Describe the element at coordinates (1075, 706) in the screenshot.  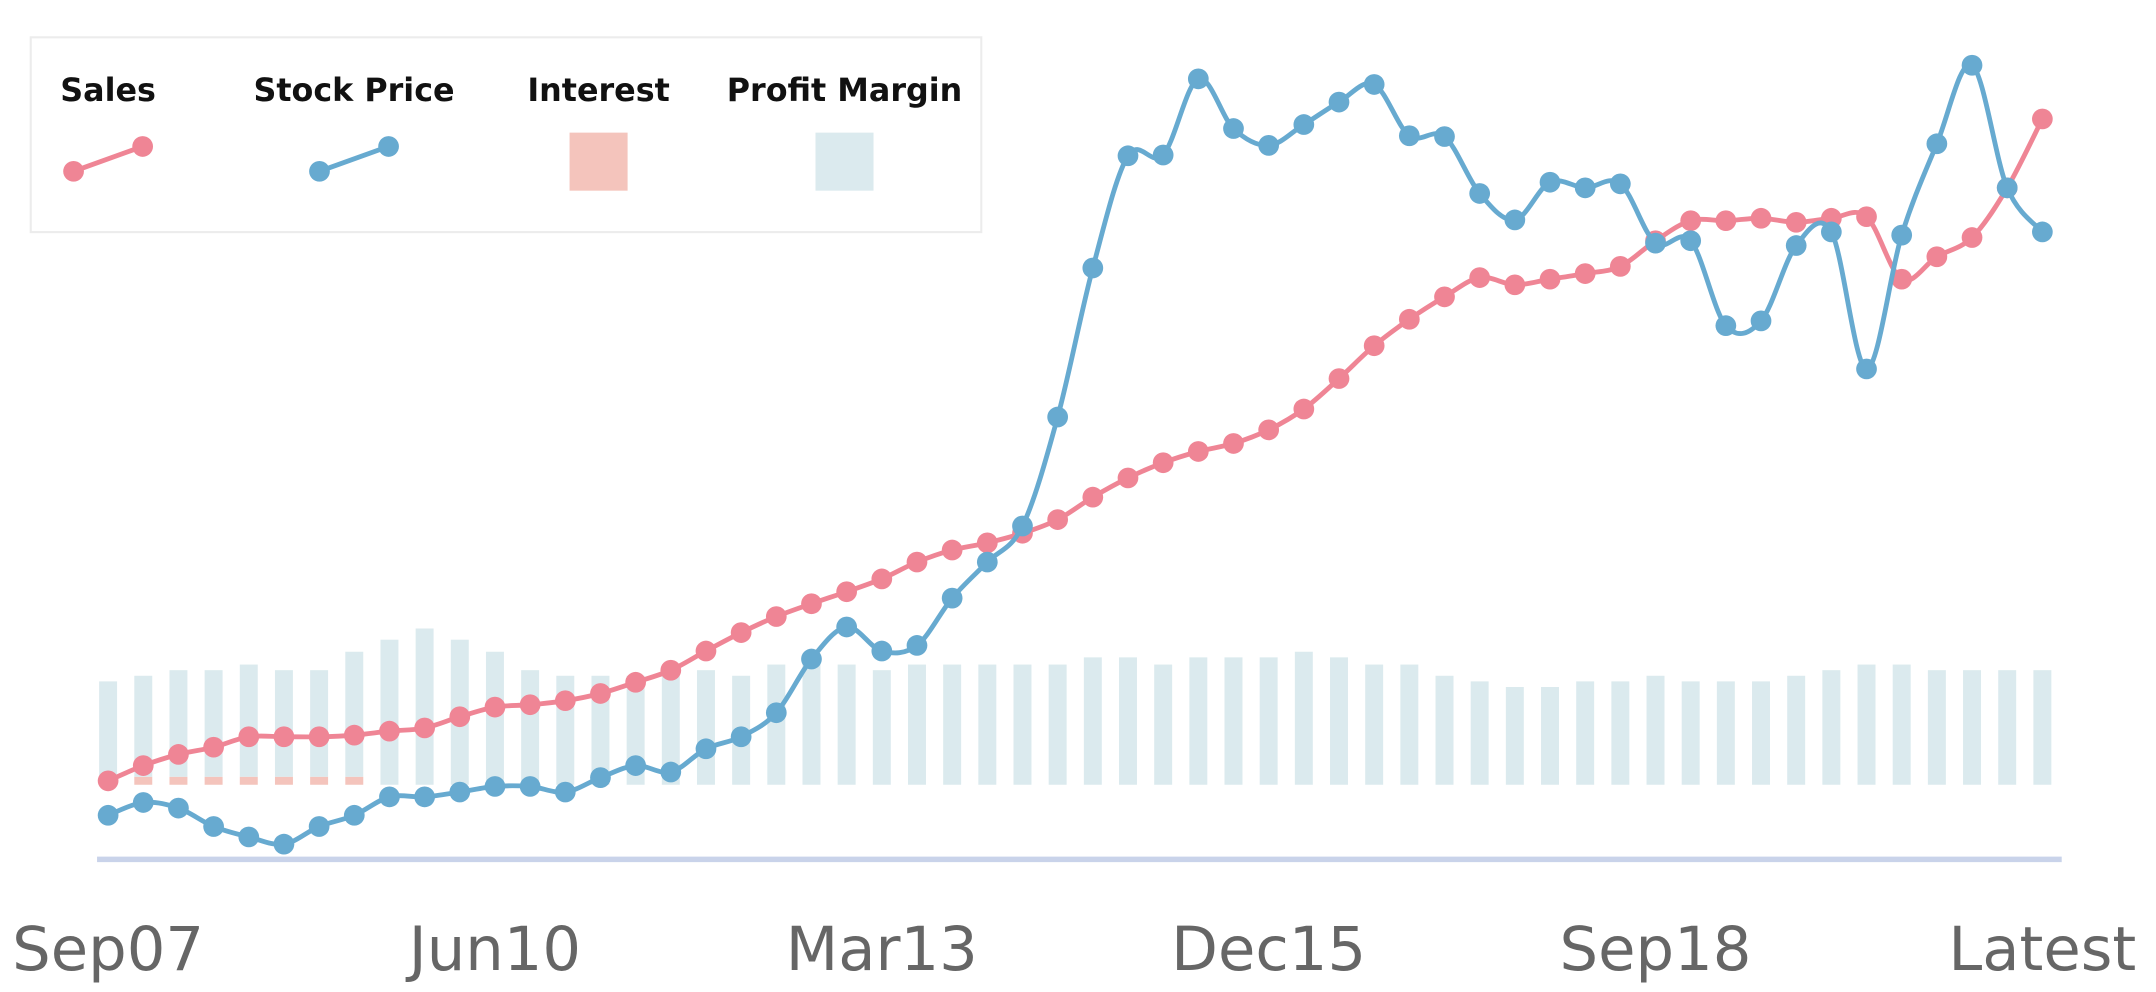
I see `bar-layer` at that location.